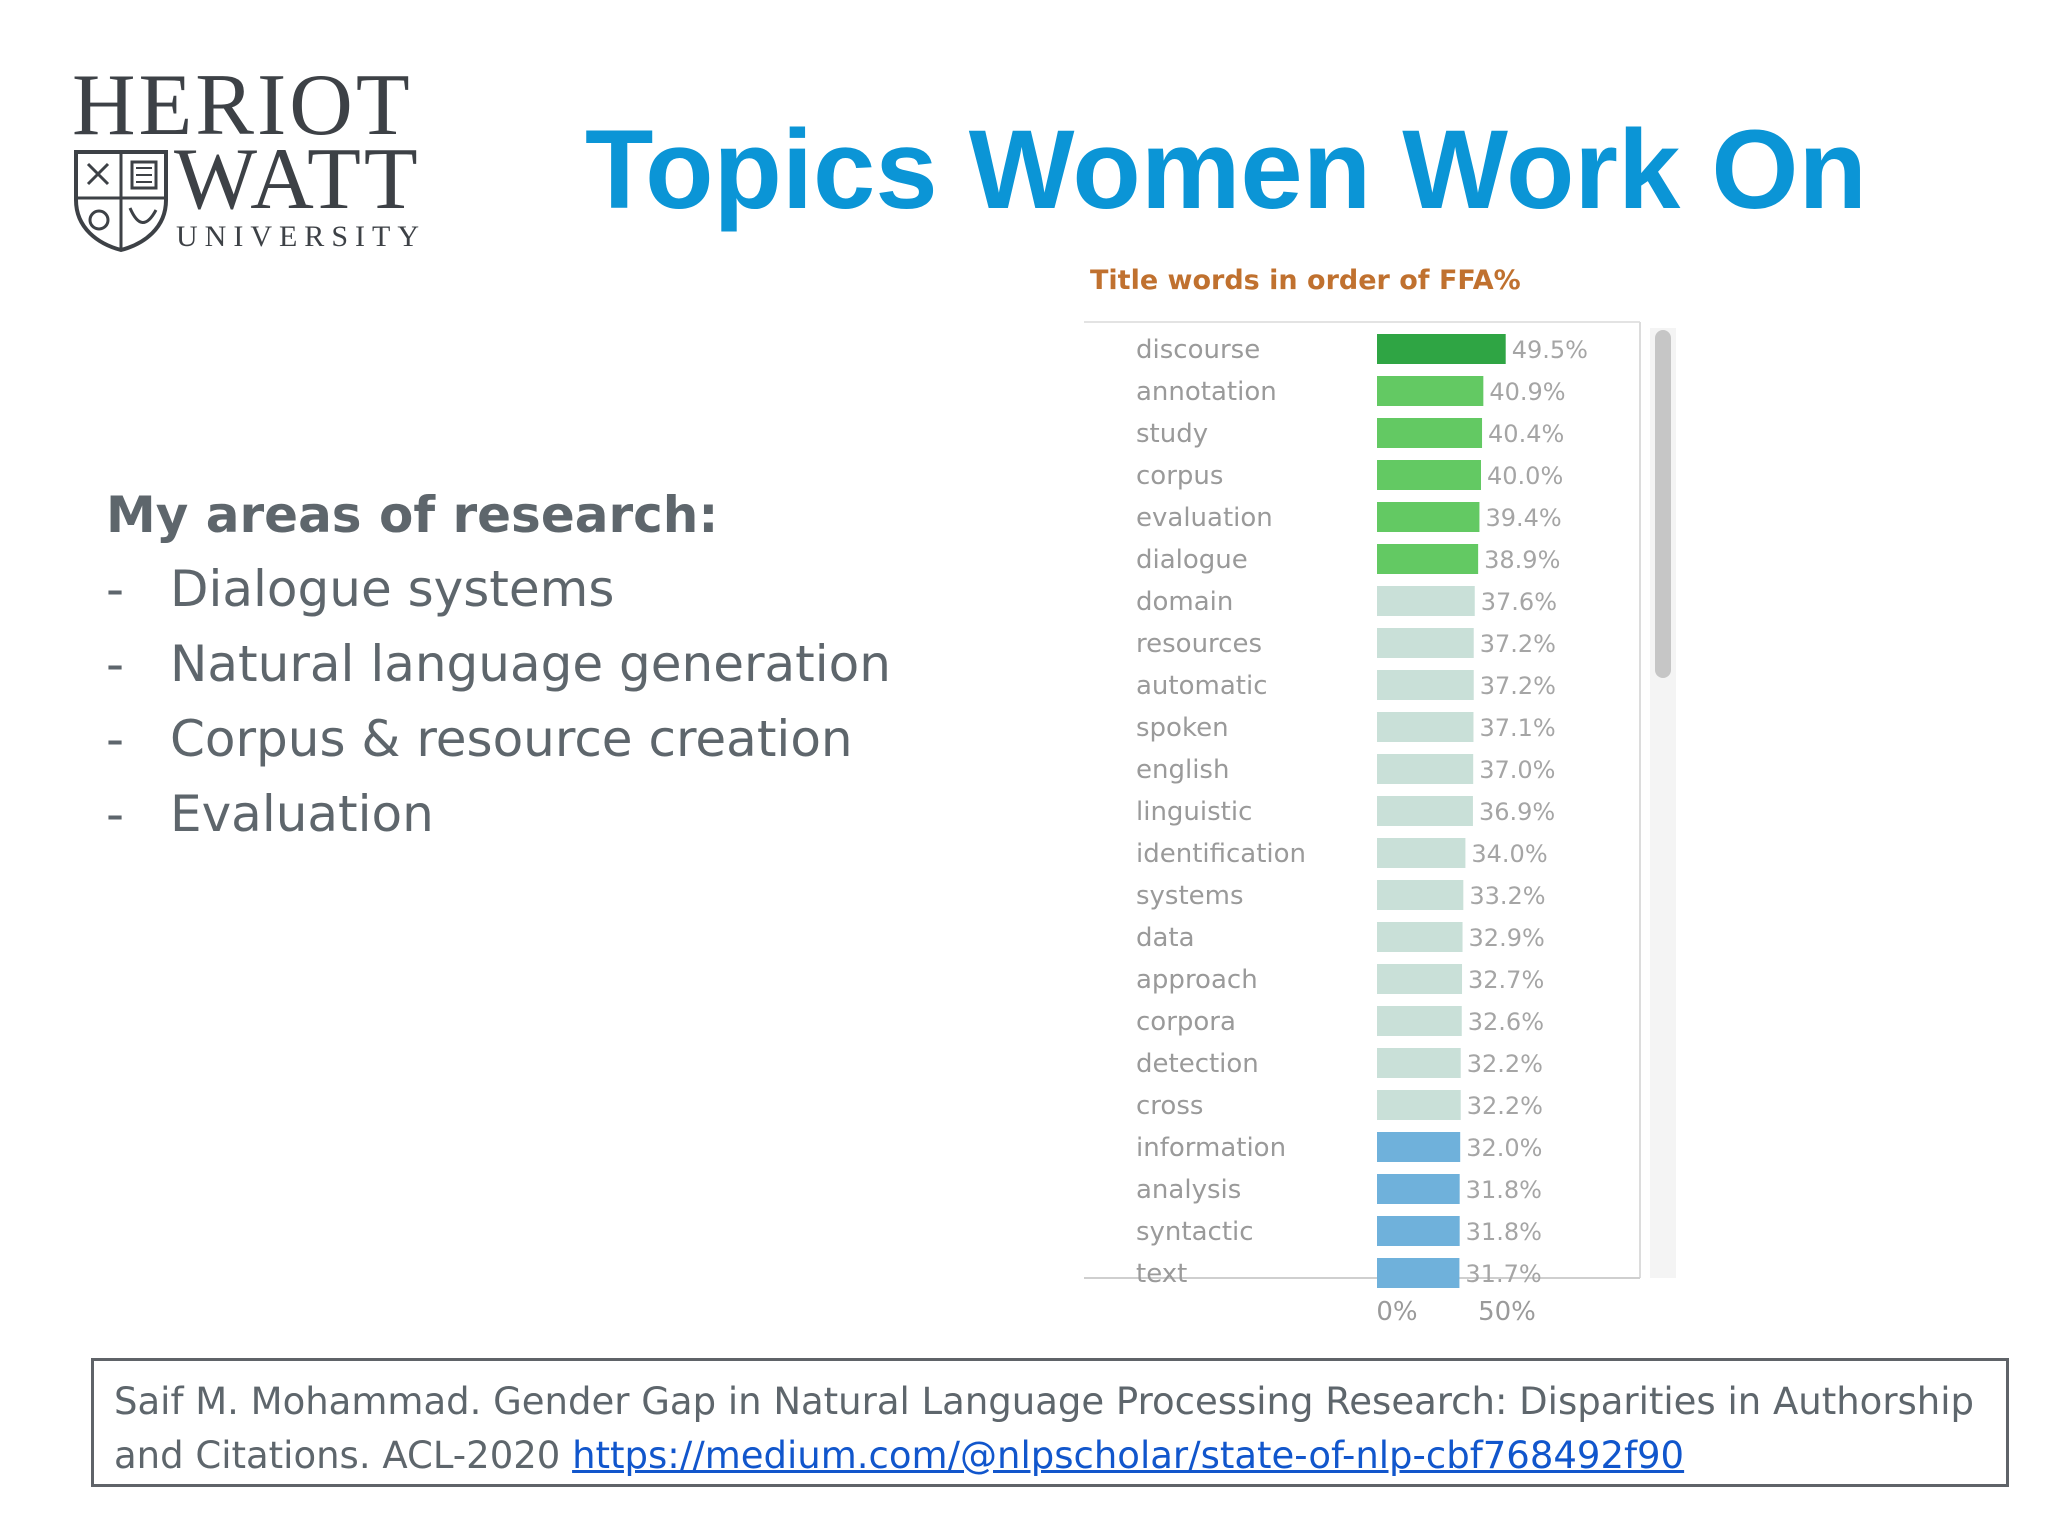  Describe the element at coordinates (1204, 518) in the screenshot. I see `category-label: evaluation` at that location.